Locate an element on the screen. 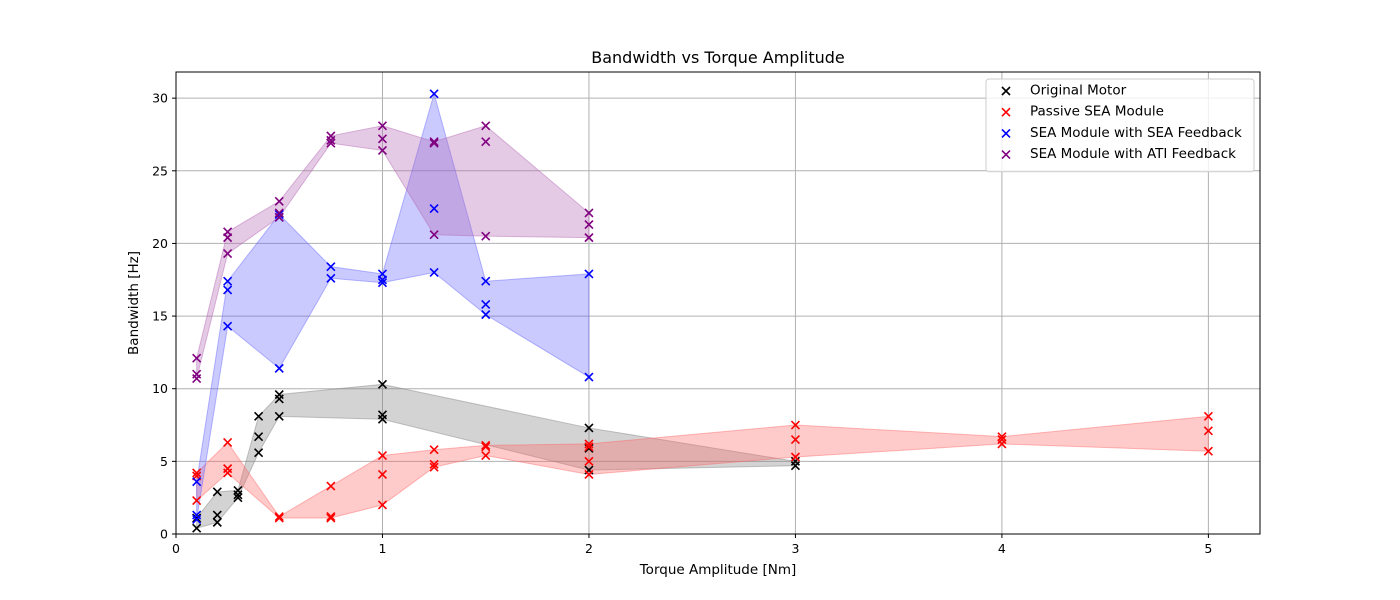 This screenshot has height=600, width=1400. y-axis-label: Bandwidth [Hz] is located at coordinates (134, 303).